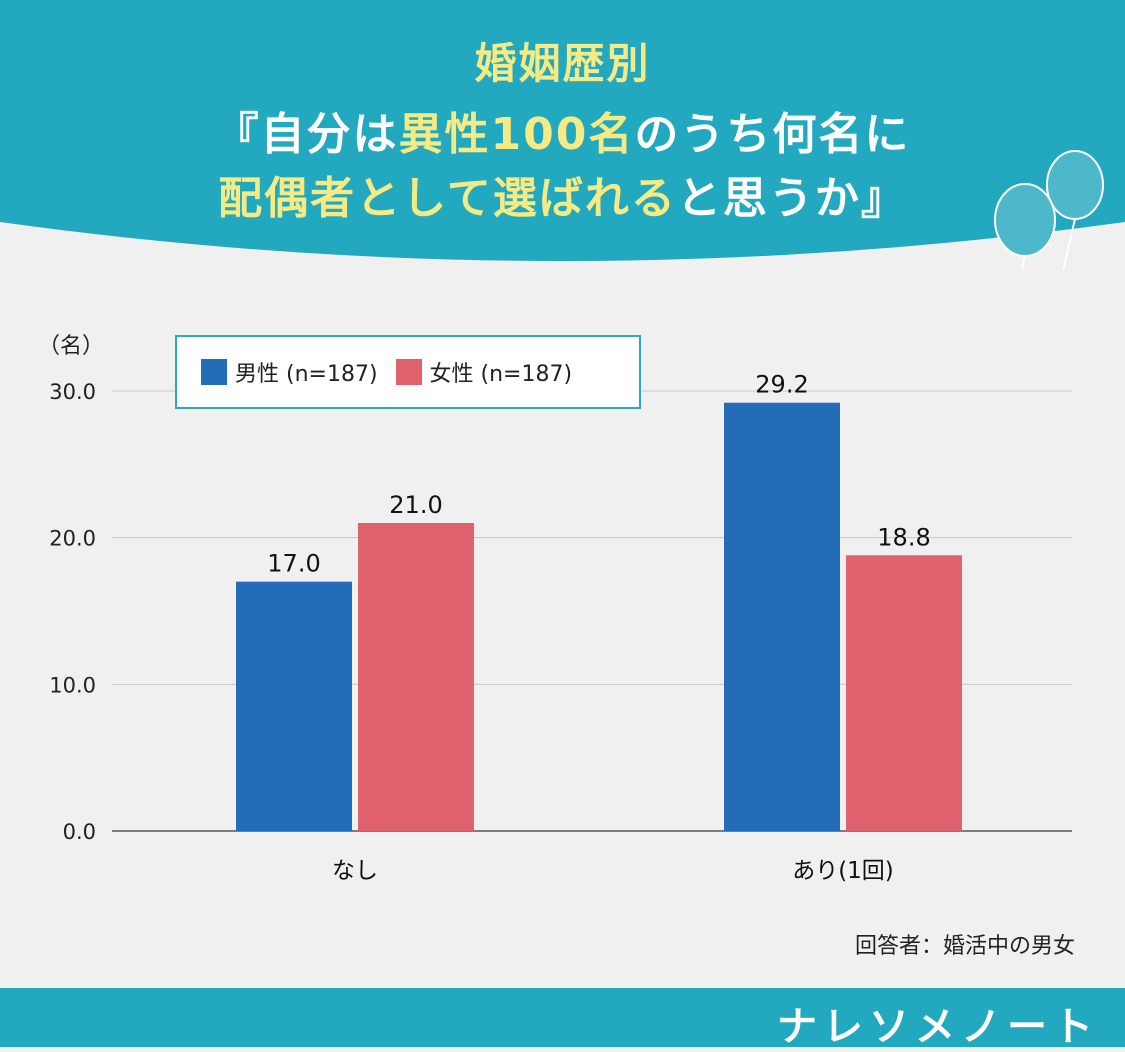  I want to click on legend-item-female: 女性 (n=187), so click(484, 372).